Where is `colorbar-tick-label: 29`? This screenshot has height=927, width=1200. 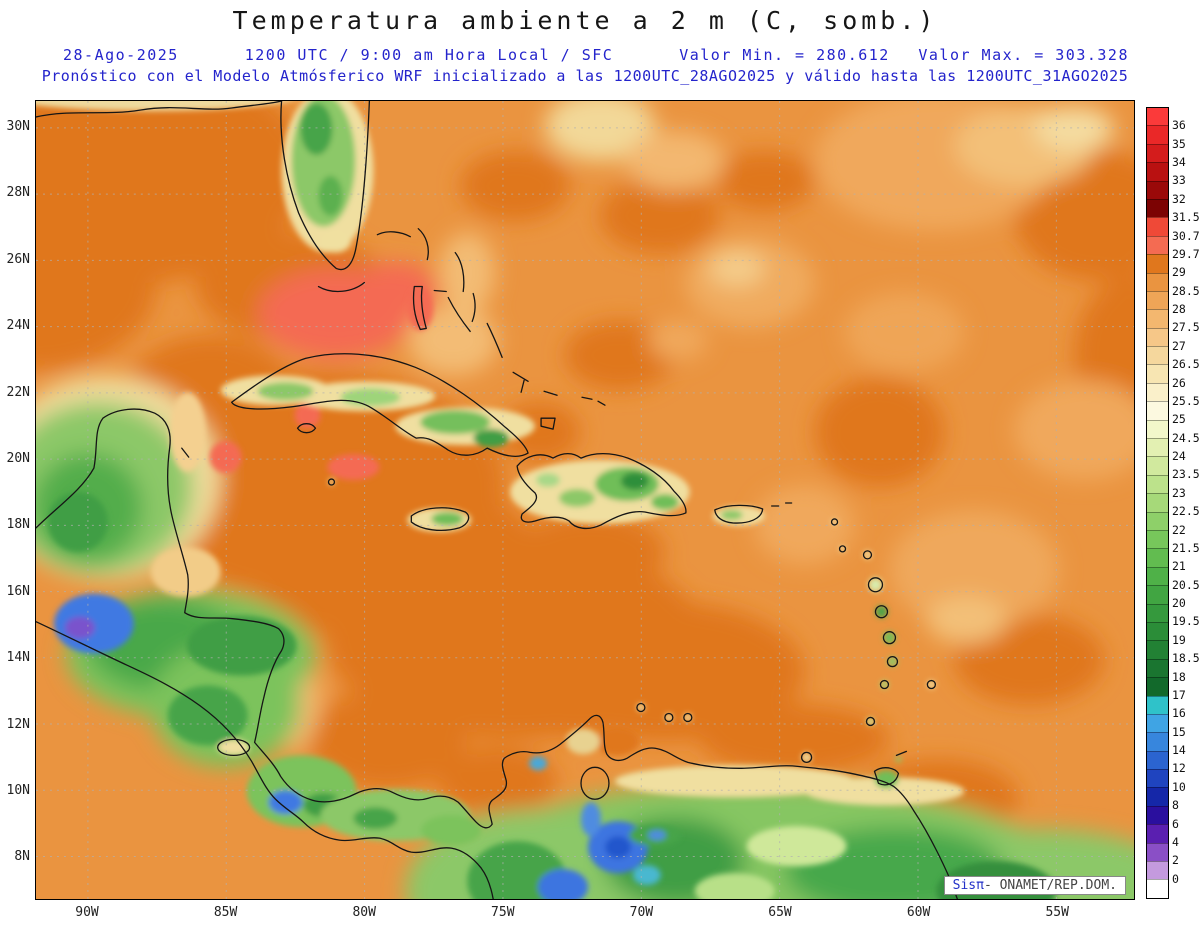
colorbar-tick-label: 29 is located at coordinates (1179, 272).